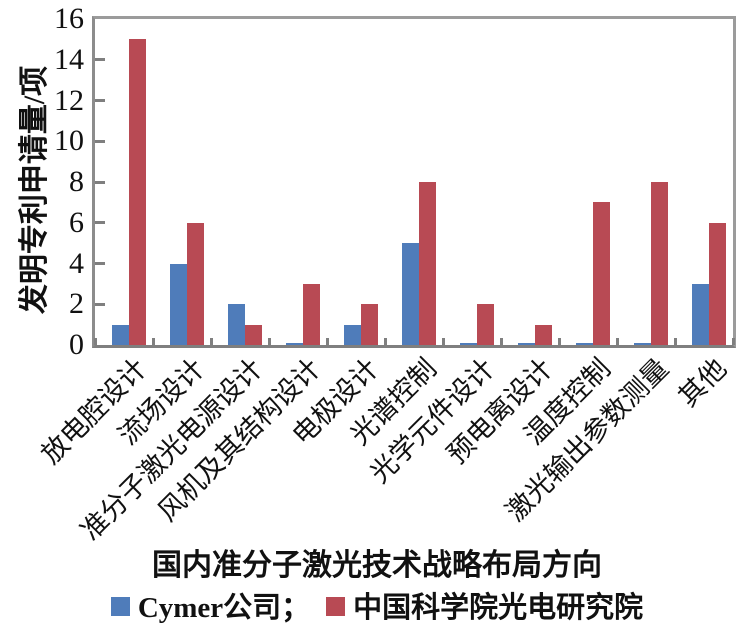  I want to click on x-axis-title: 国内准分子激光技术战略布局方向, so click(377, 565).